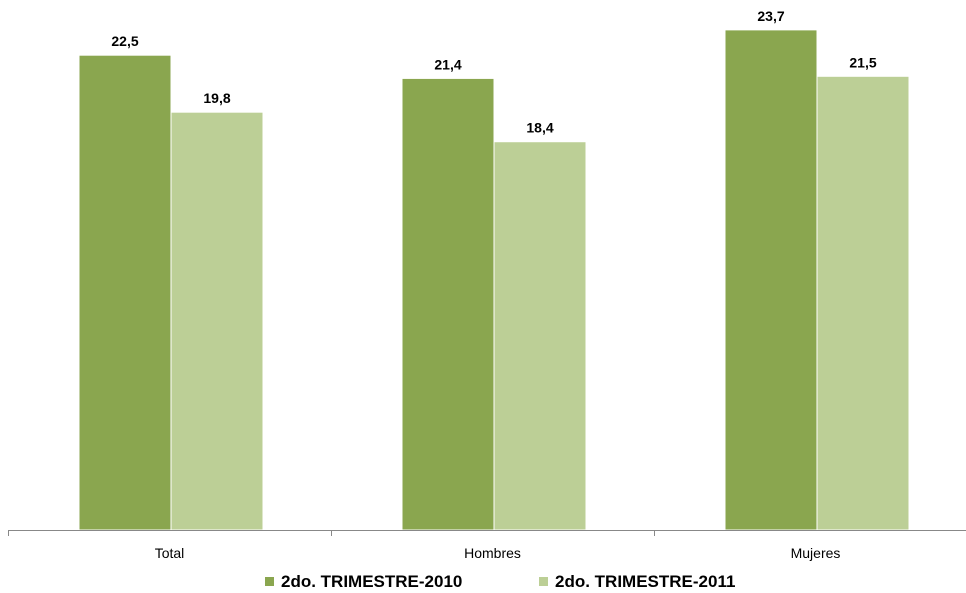 The height and width of the screenshot is (593, 966). I want to click on data-label: 19,8, so click(216, 98).